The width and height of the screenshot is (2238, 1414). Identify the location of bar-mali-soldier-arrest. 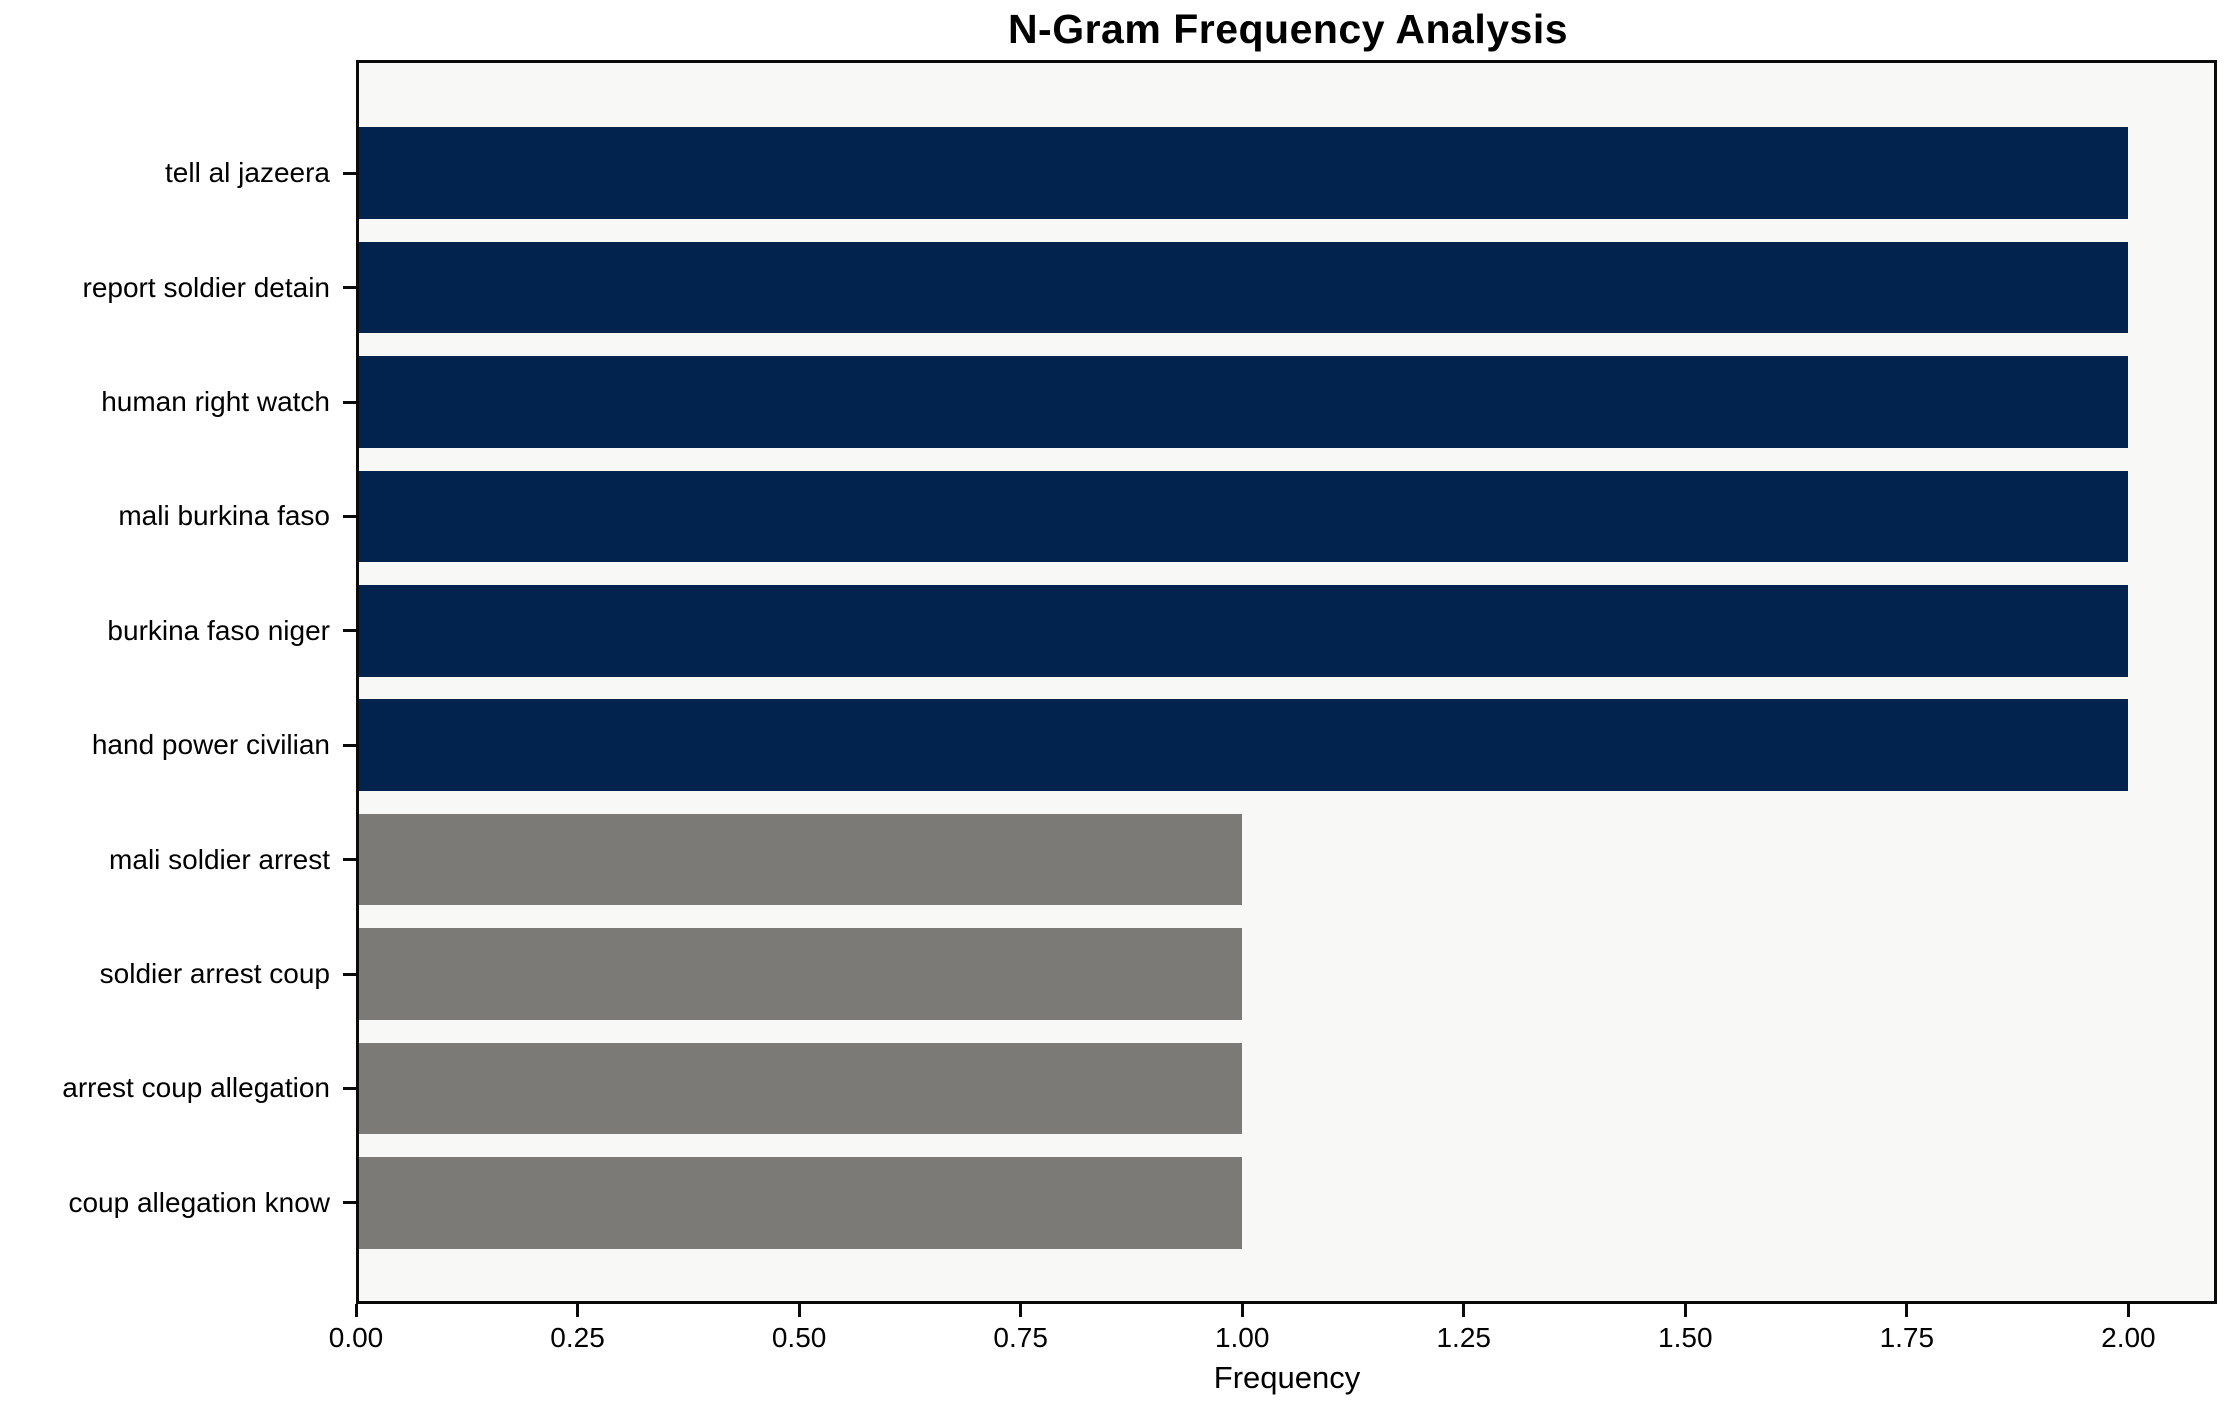
(799, 859).